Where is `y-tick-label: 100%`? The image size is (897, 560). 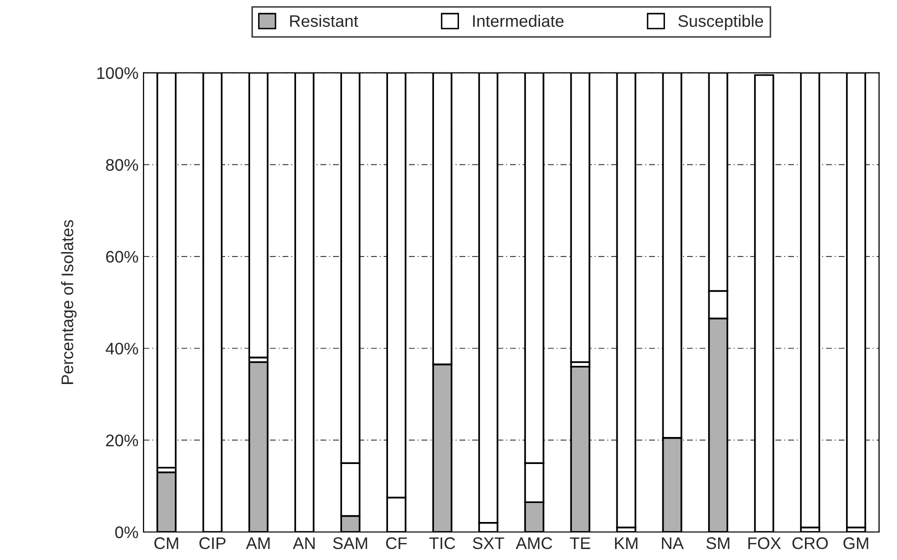
y-tick-label: 100% is located at coordinates (117, 73).